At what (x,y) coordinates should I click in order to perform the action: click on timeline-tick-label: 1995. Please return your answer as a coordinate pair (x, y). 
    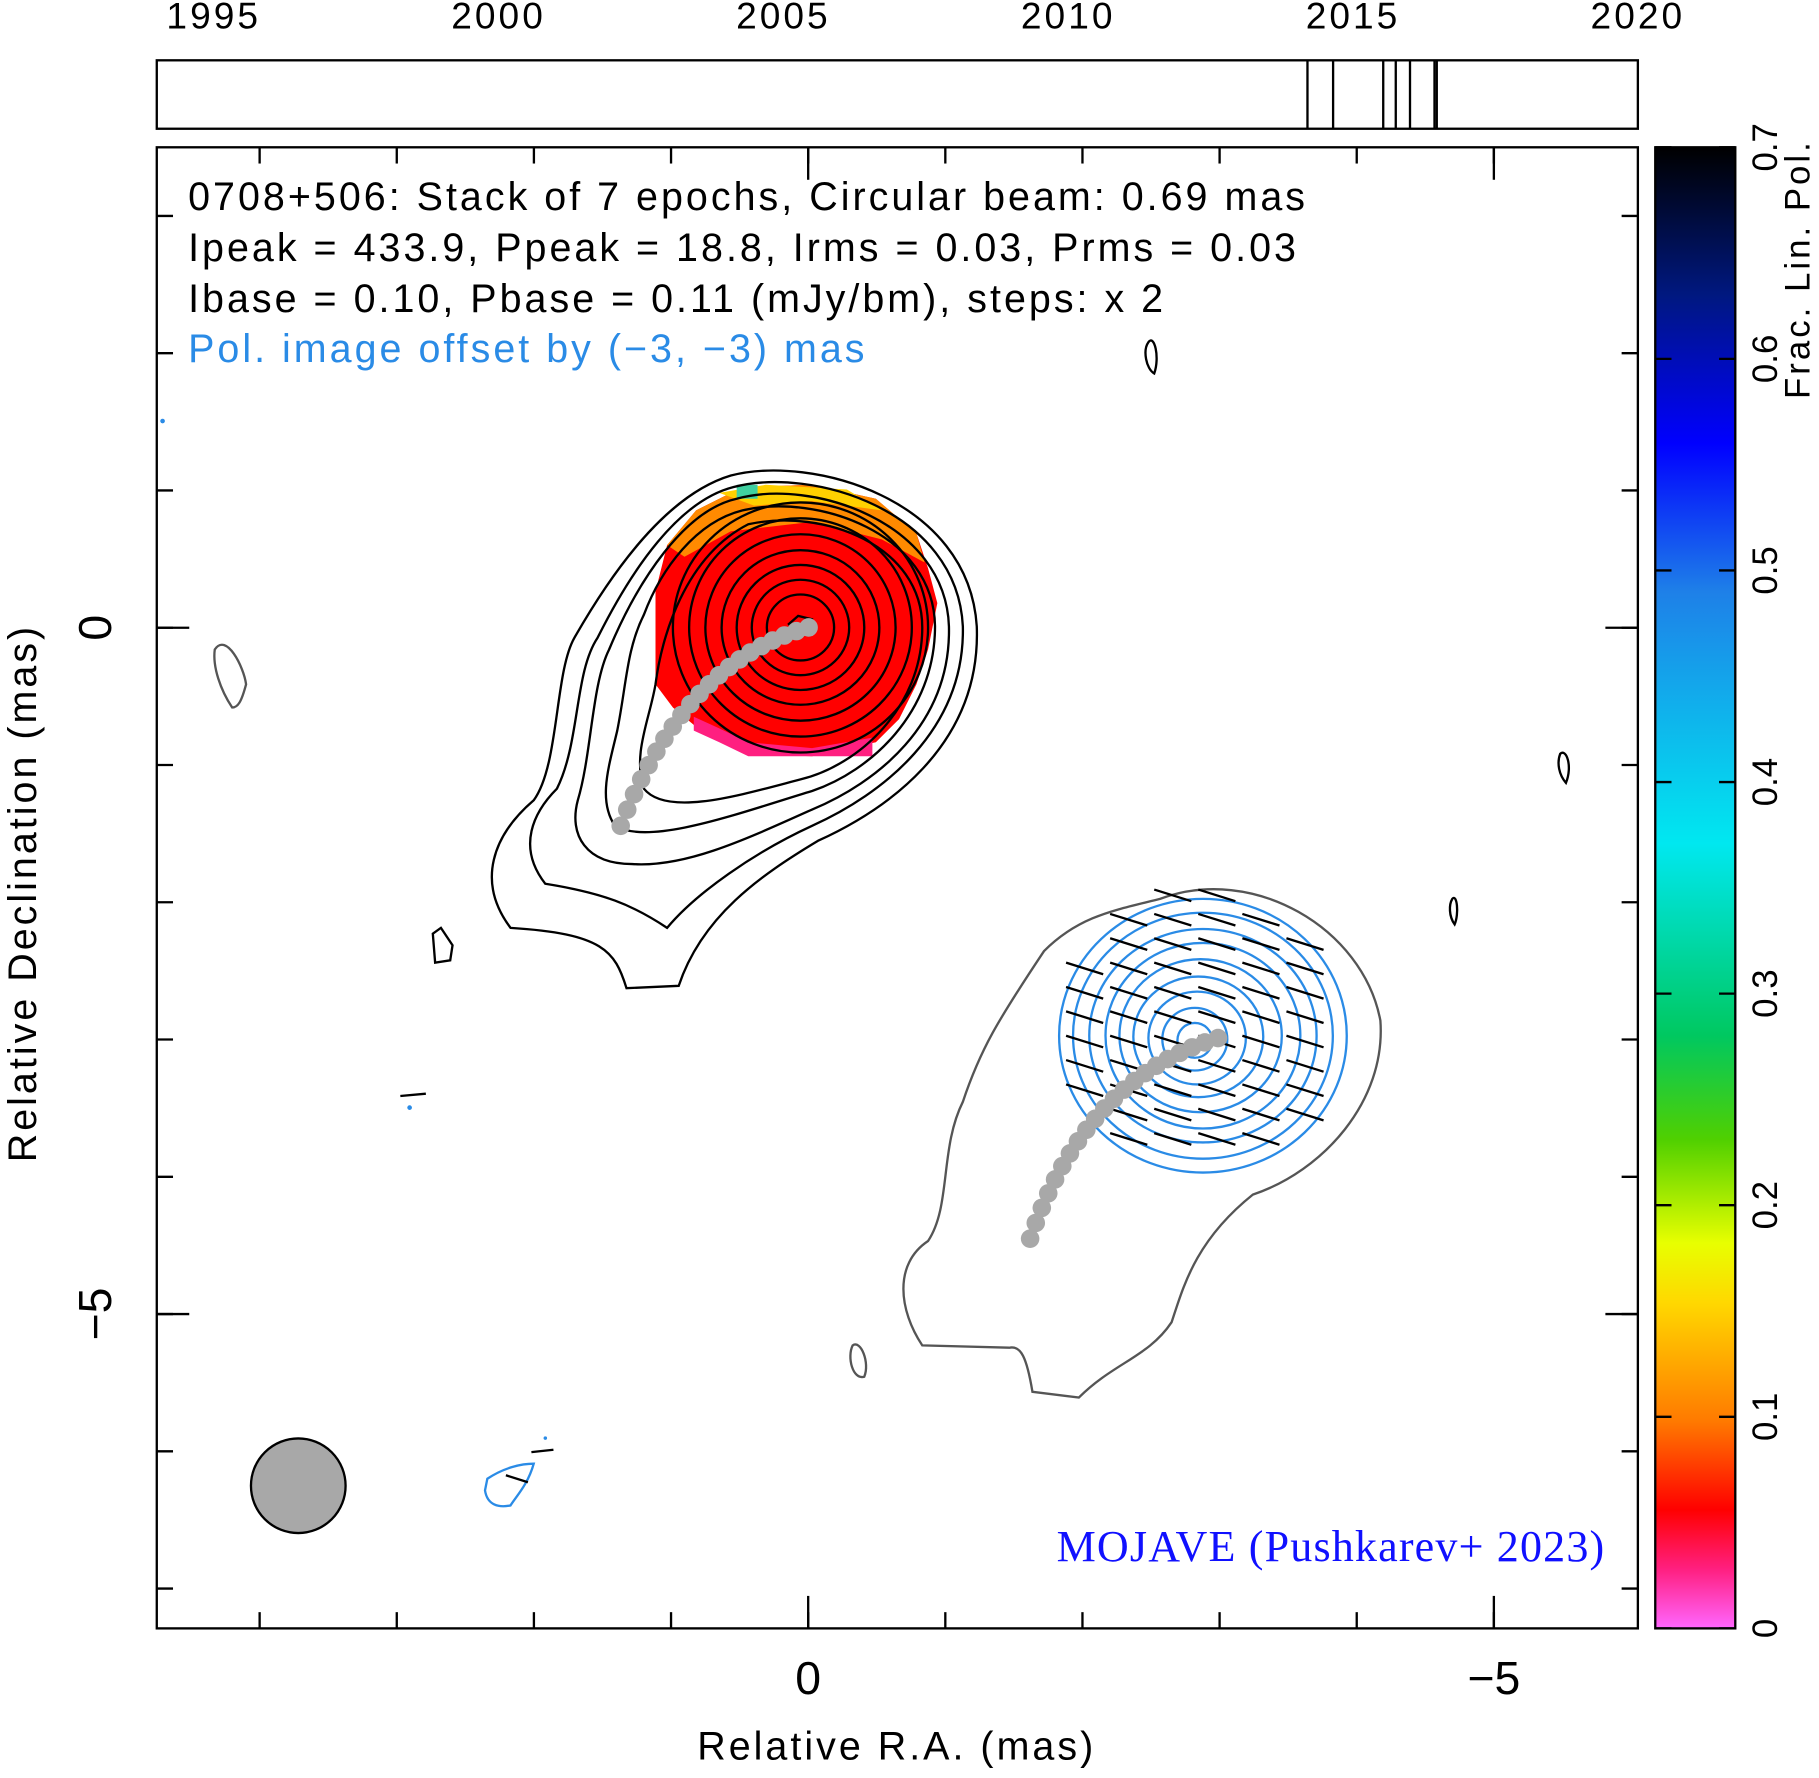
    Looking at the image, I should click on (213, 18).